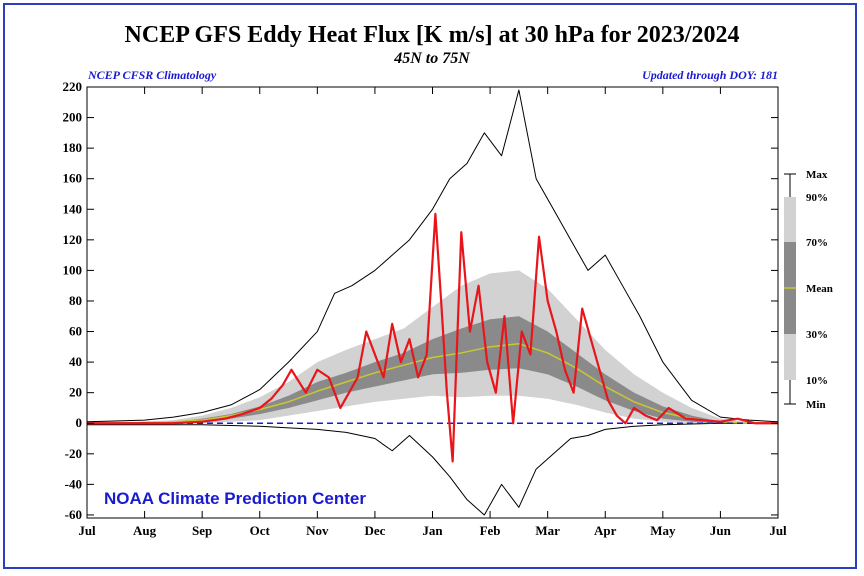  I want to click on y-tick-label: 140, so click(73, 208).